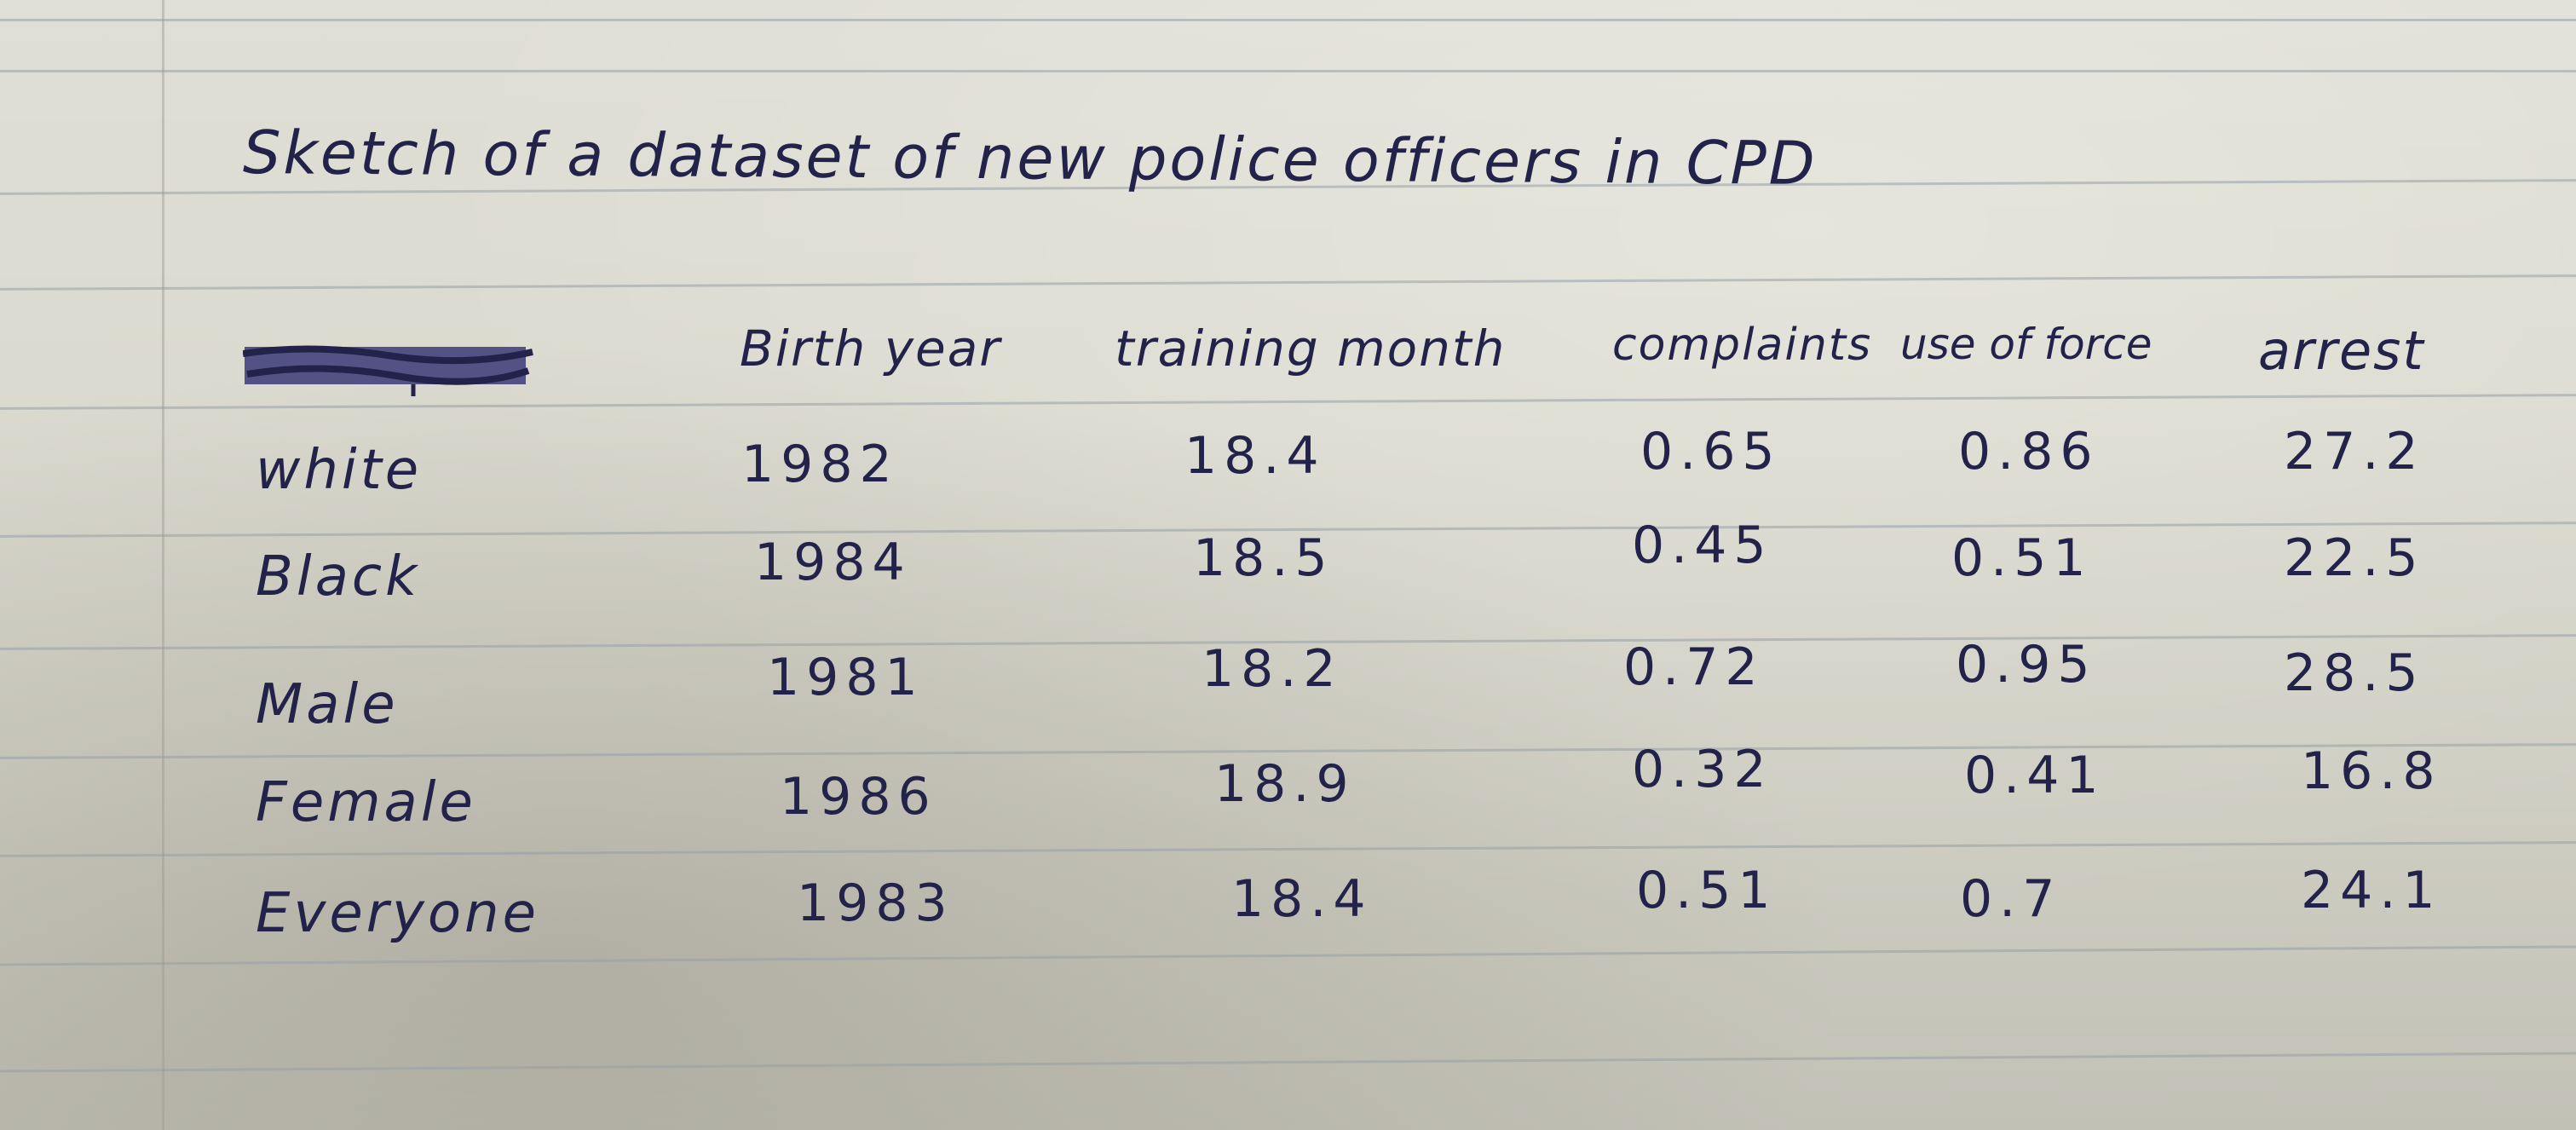  Describe the element at coordinates (366, 802) in the screenshot. I see `row-label-female: Female` at that location.